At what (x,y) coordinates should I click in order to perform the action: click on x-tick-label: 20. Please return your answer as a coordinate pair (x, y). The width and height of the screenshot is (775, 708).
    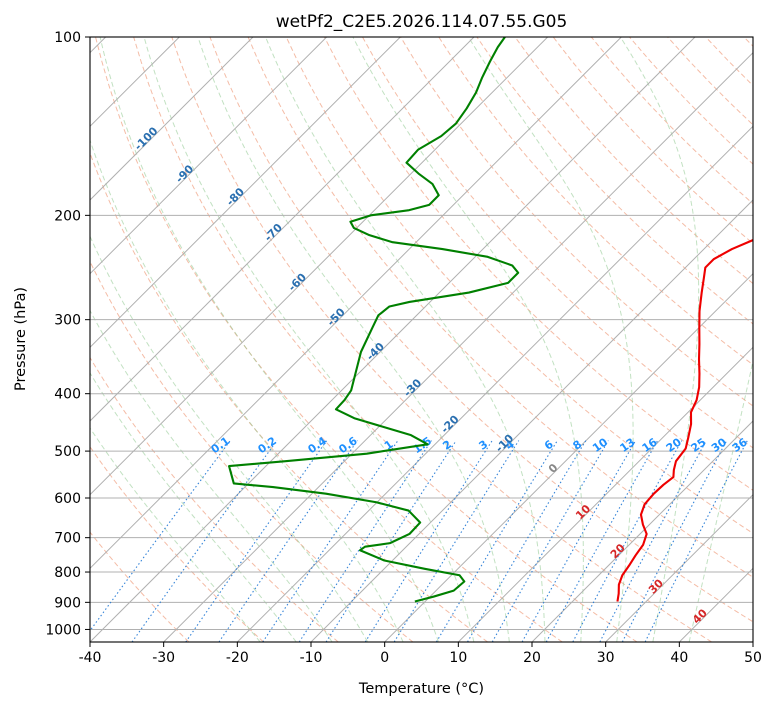
    Looking at the image, I should click on (532, 658).